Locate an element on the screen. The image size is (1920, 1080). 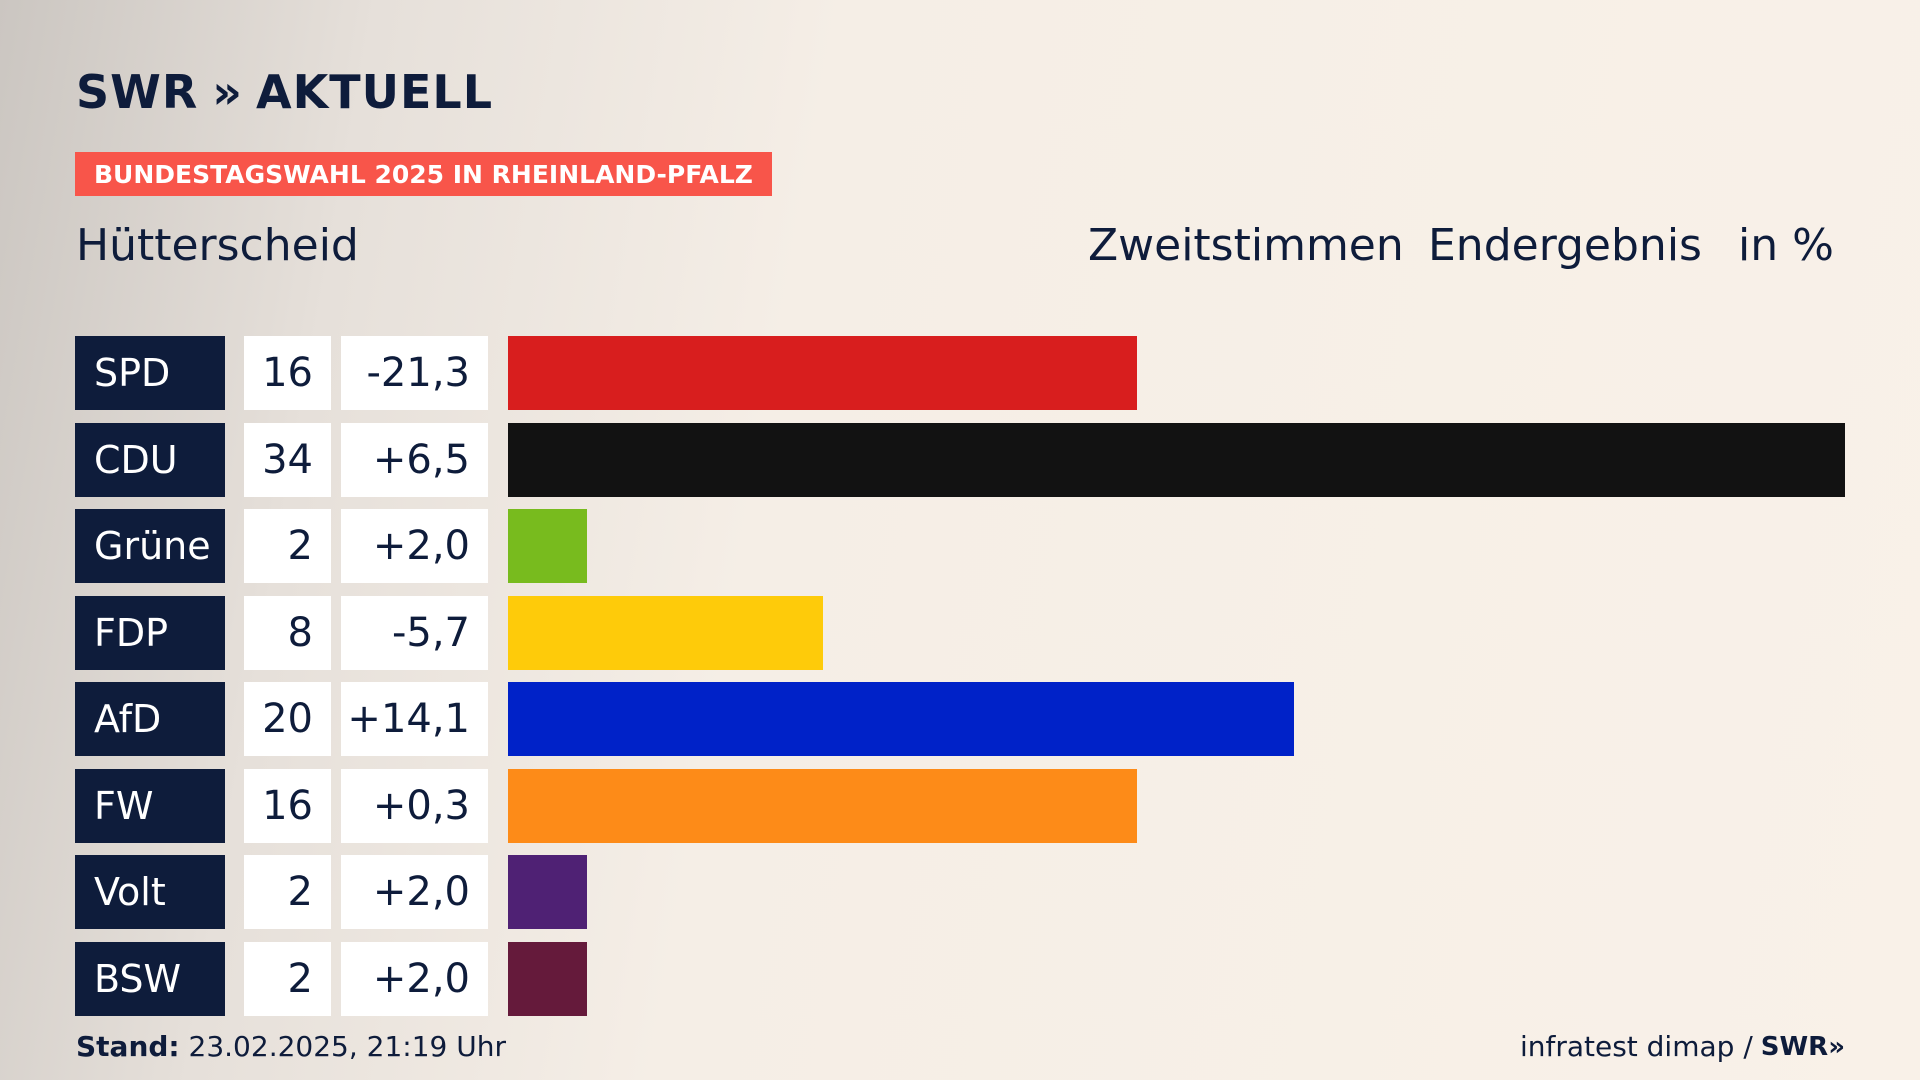
party-label: FW is located at coordinates (150, 806).